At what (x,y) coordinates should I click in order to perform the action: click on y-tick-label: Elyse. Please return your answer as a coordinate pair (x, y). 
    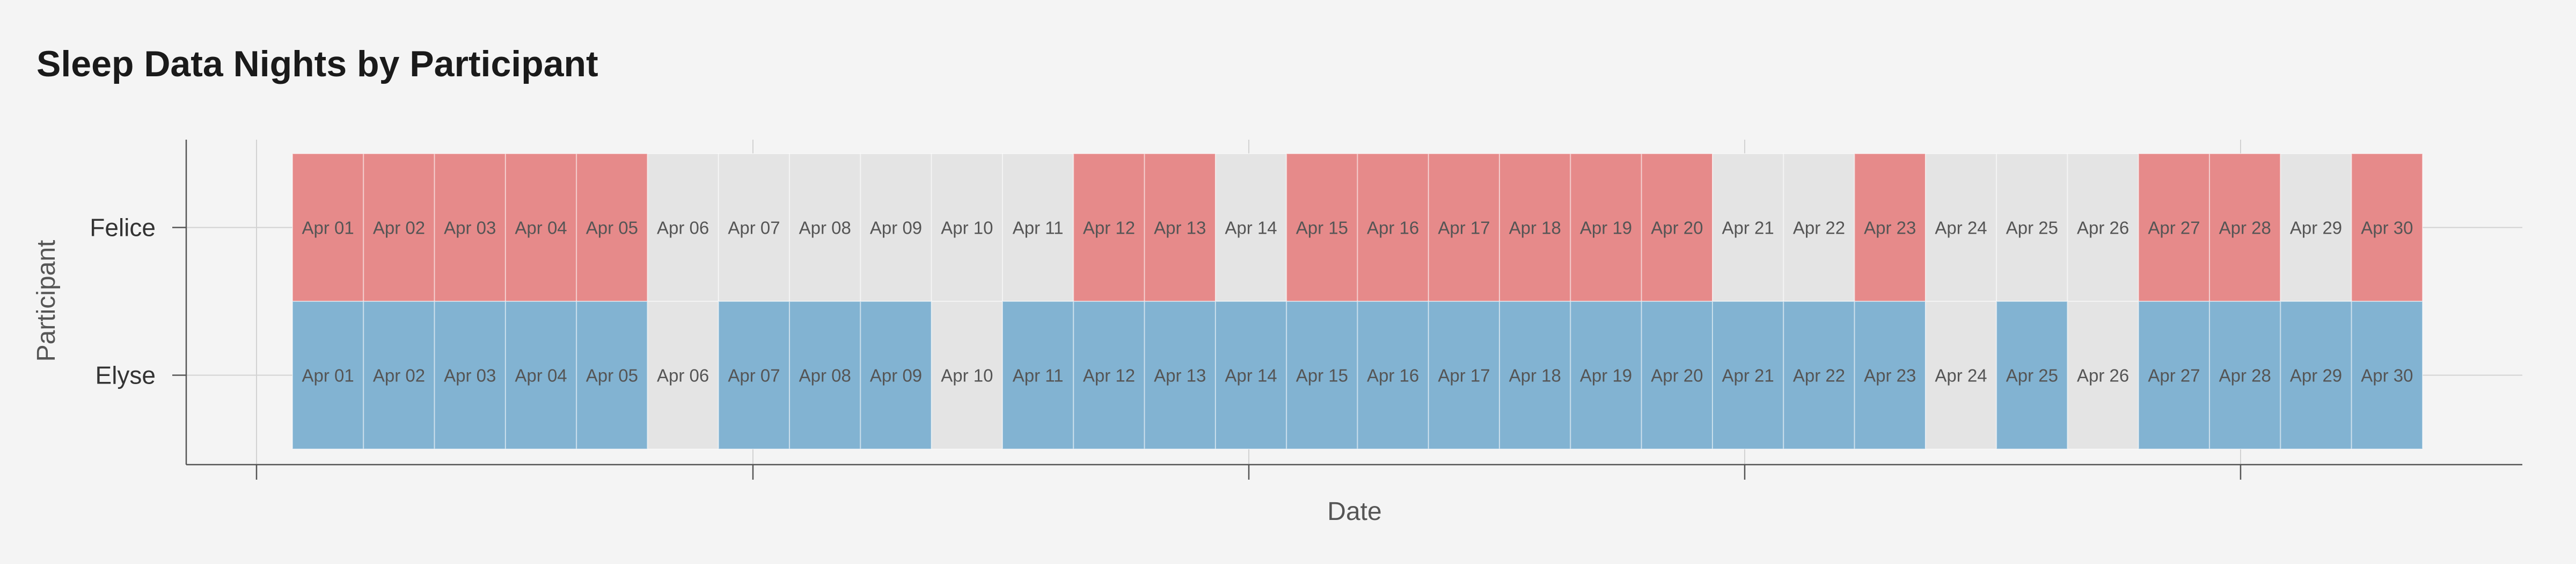
    Looking at the image, I should click on (126, 375).